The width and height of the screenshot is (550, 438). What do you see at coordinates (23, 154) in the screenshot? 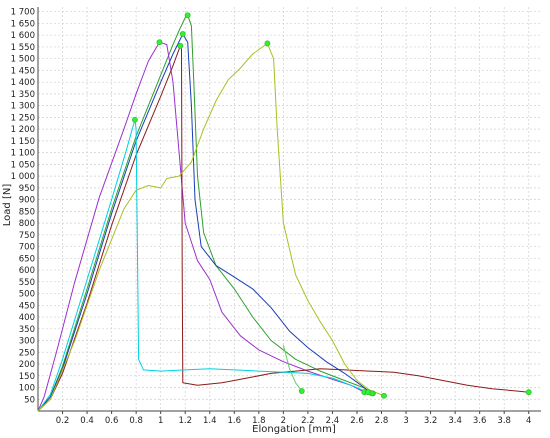
I see `y-tick-label: 1 100` at bounding box center [23, 154].